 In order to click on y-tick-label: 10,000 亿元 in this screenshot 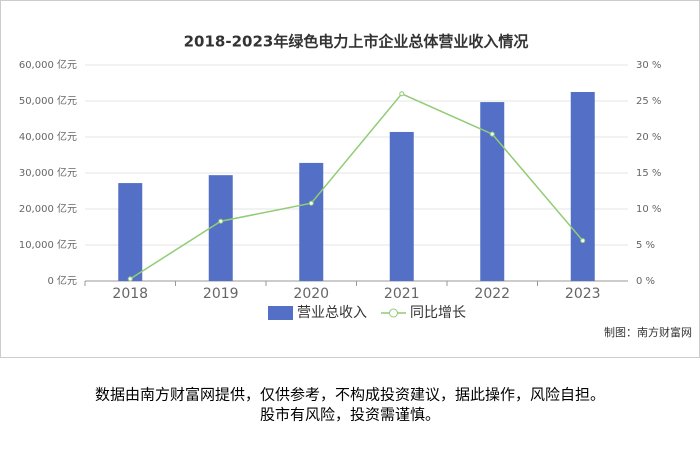, I will do `click(48, 244)`.